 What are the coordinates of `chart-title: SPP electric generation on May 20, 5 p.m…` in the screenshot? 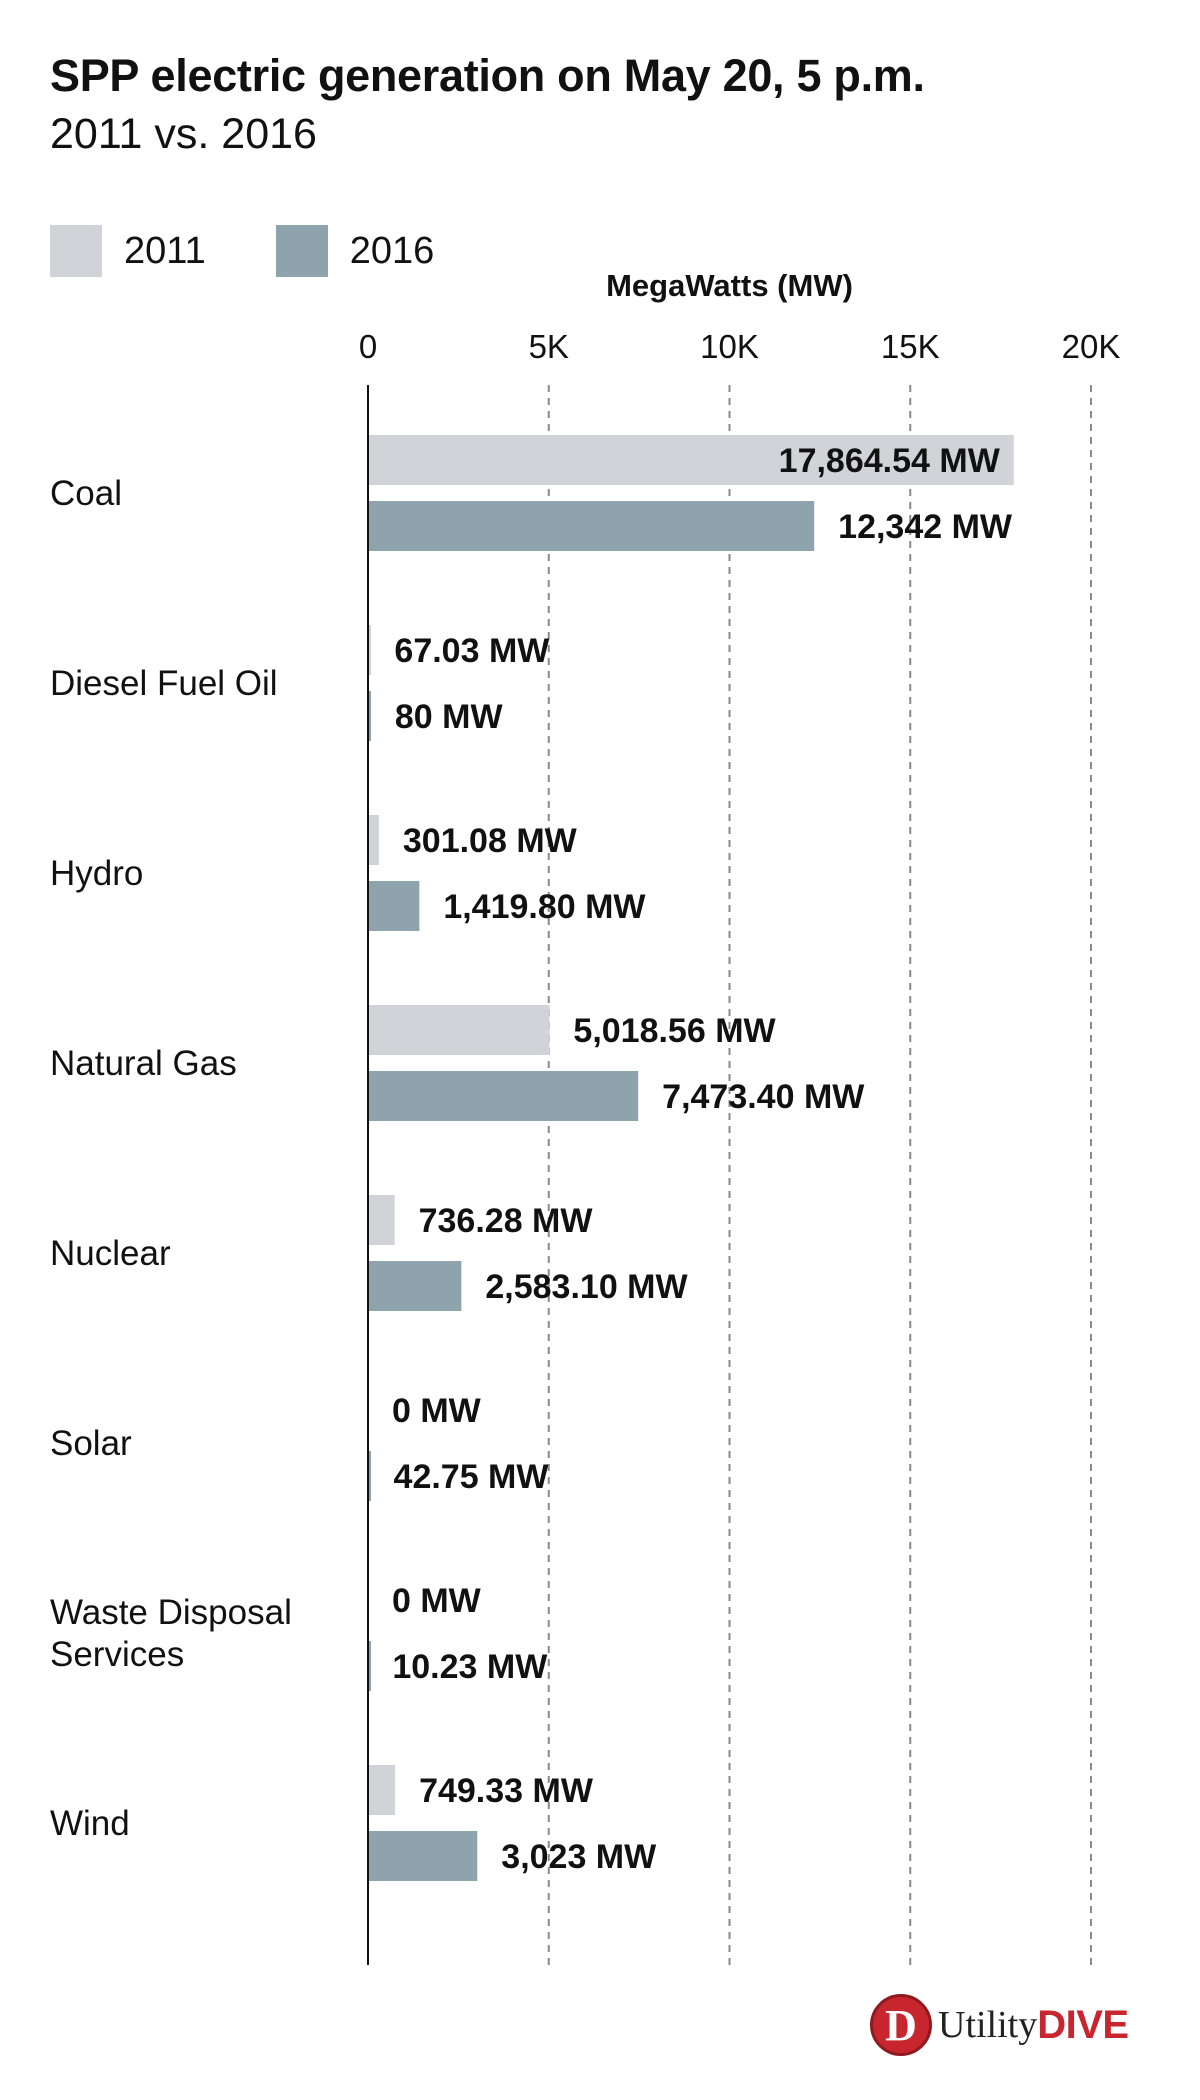 It's located at (487, 75).